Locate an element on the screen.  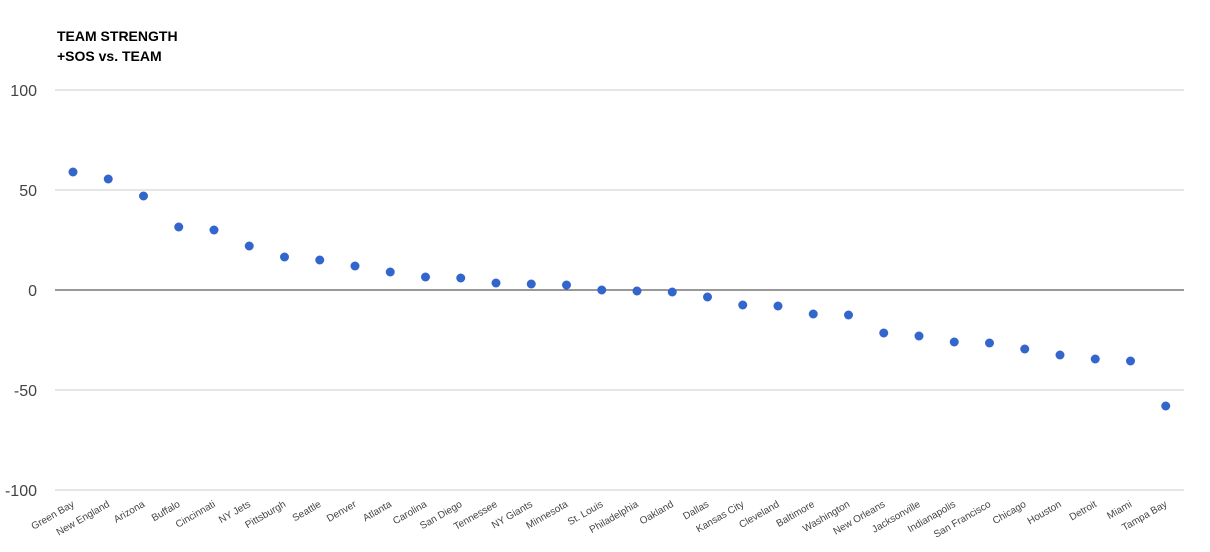
x-category-label: Detroit is located at coordinates (1083, 511).